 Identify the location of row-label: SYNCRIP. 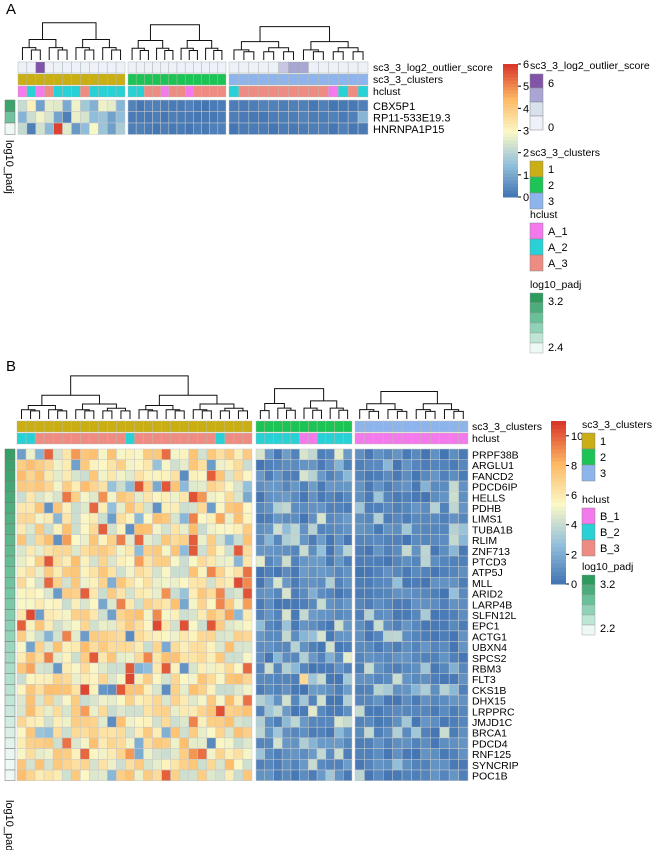
(495, 766).